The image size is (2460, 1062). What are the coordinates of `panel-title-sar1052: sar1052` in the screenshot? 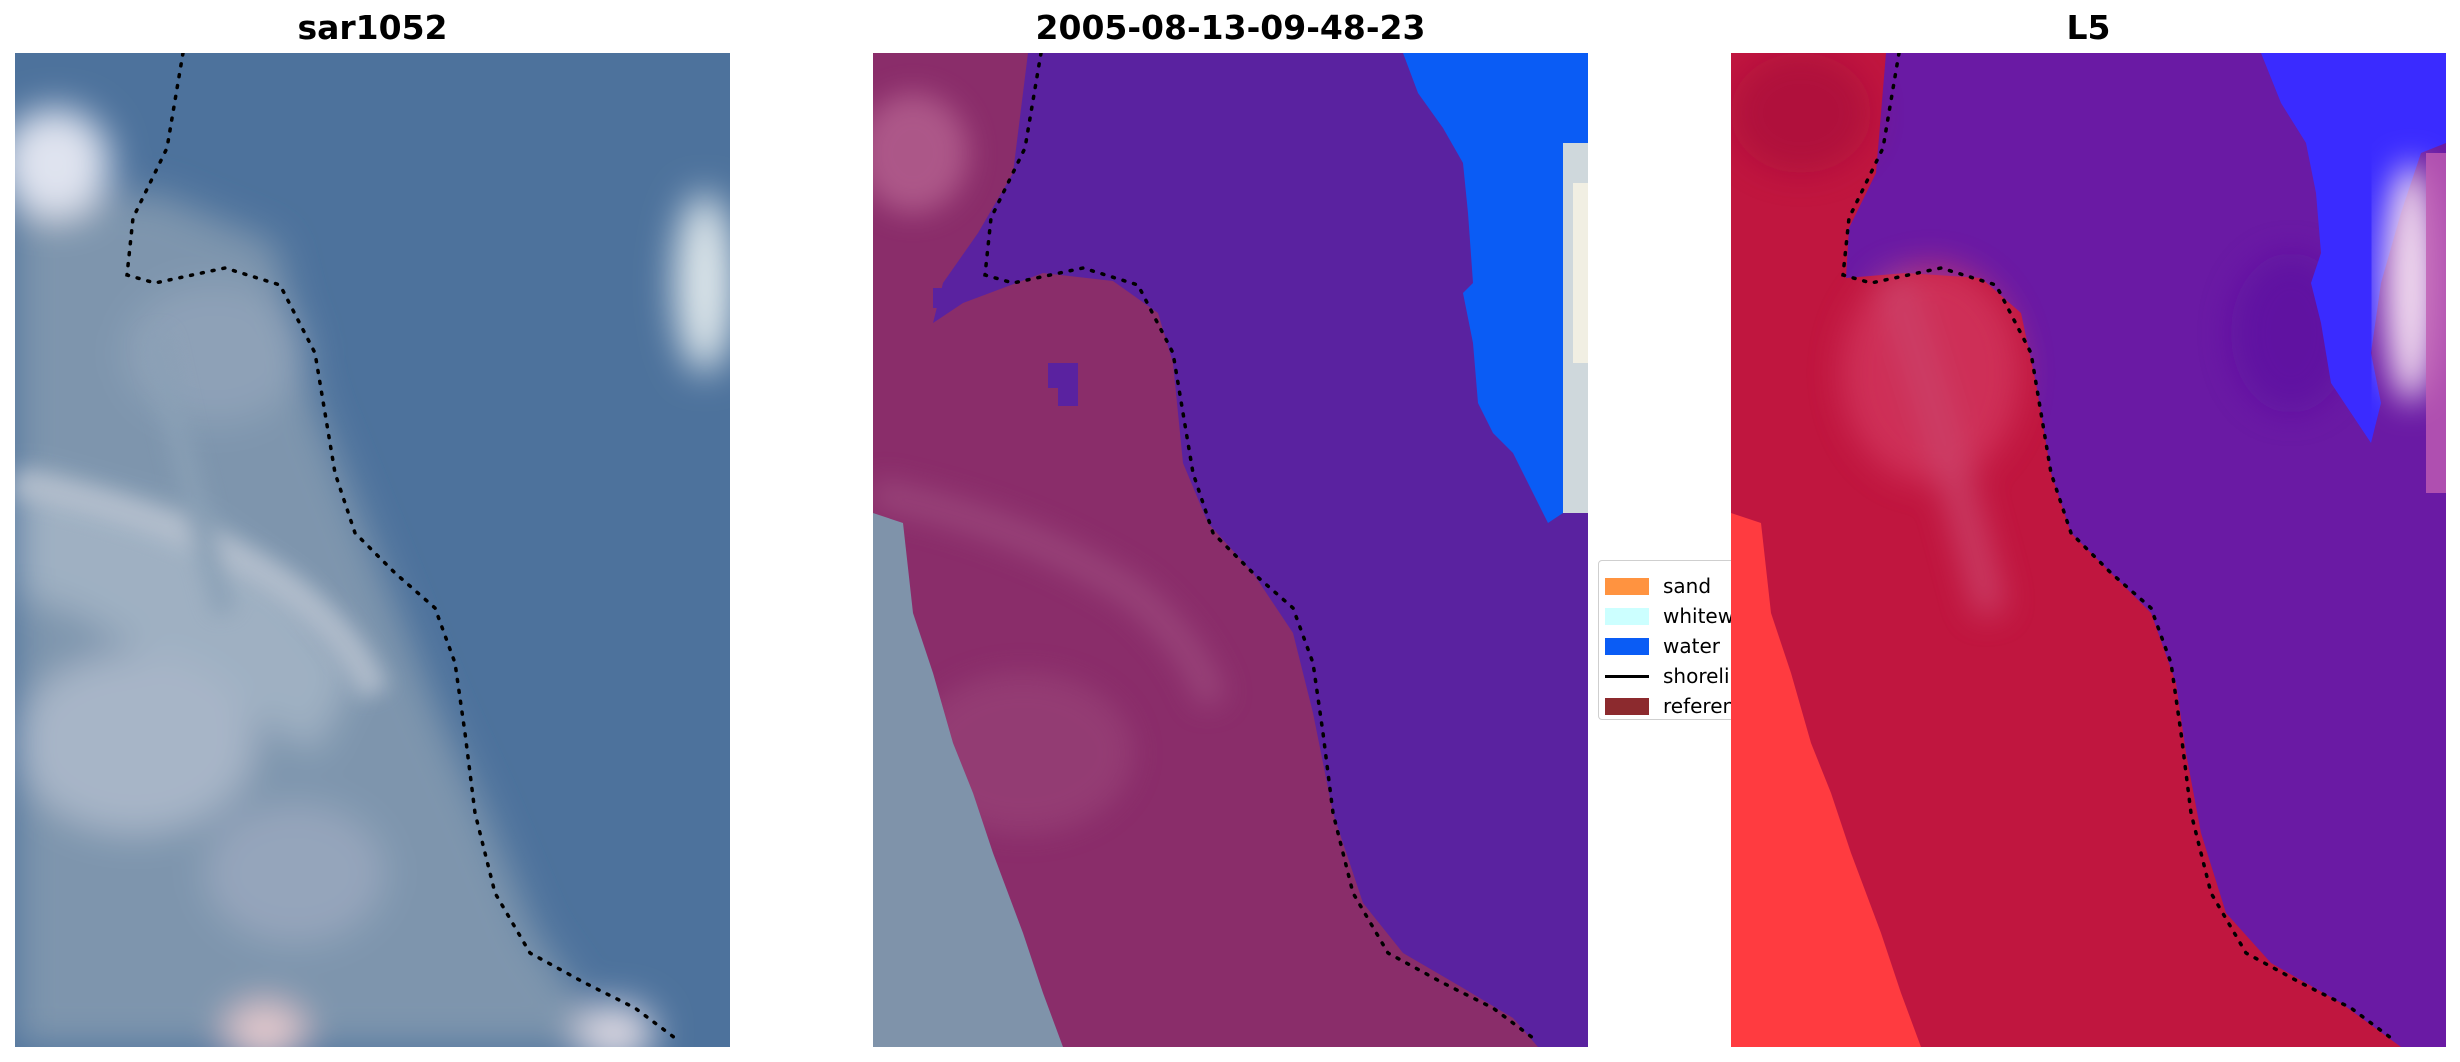 It's located at (372, 27).